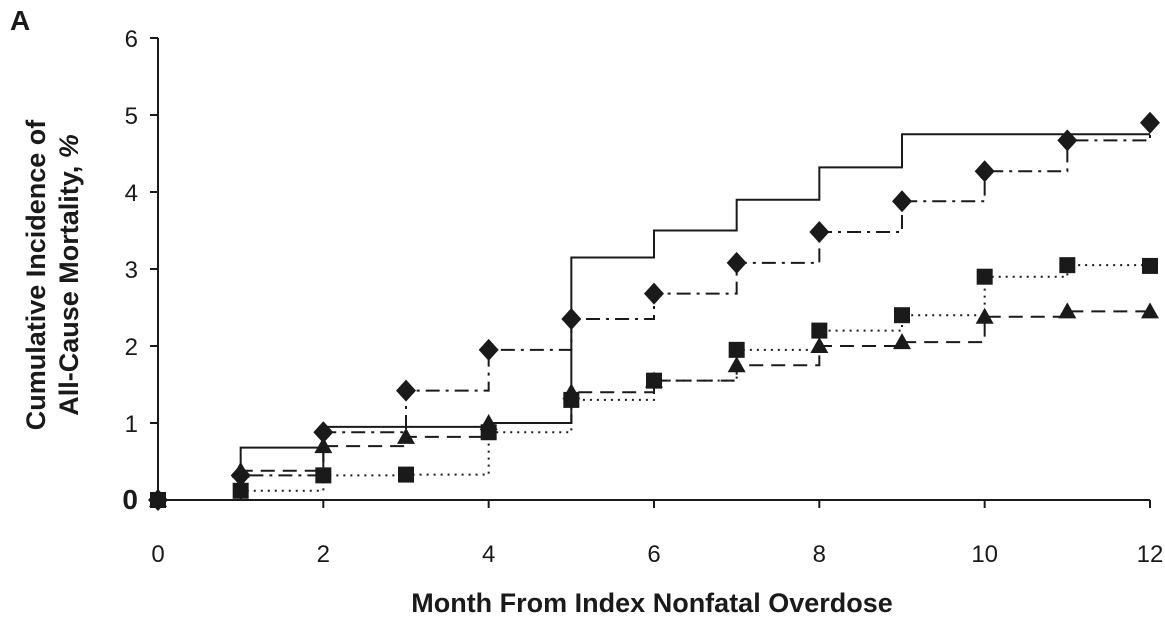 Image resolution: width=1165 pixels, height=620 pixels. What do you see at coordinates (131, 270) in the screenshot?
I see `y-tick-label: 3` at bounding box center [131, 270].